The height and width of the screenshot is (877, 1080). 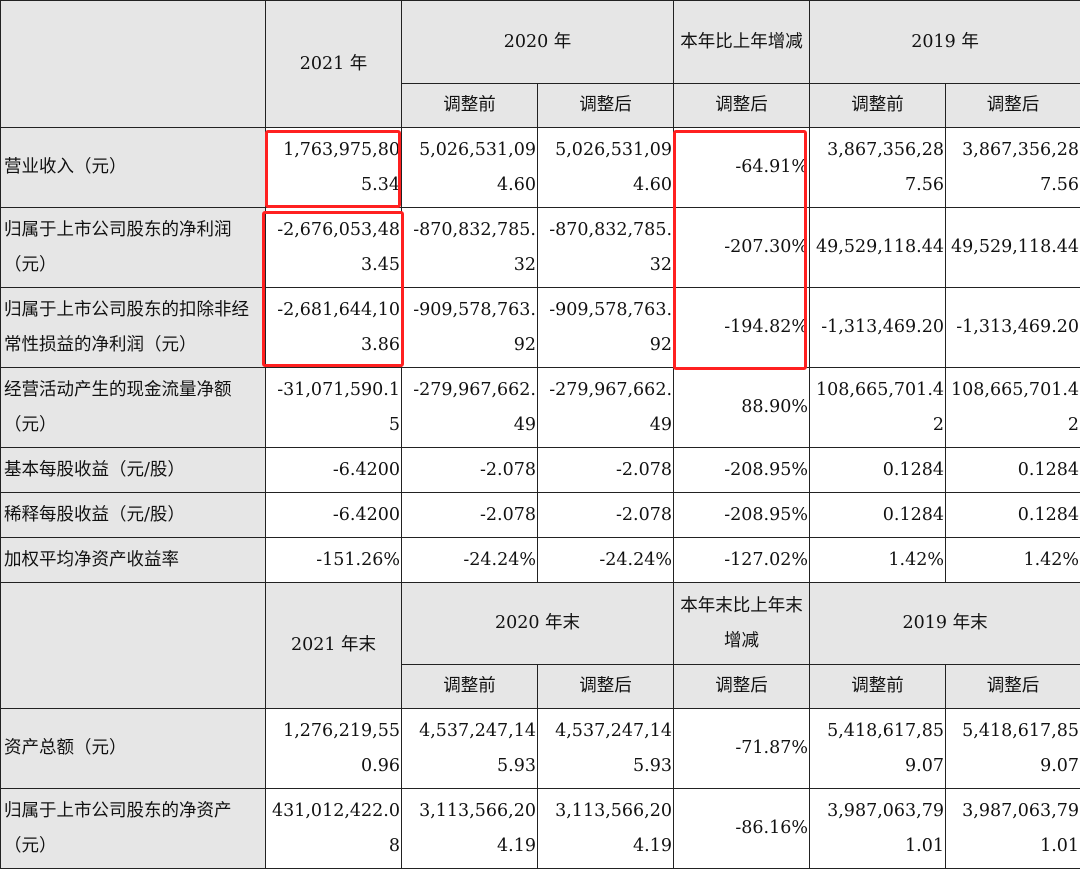 I want to click on header-2020: 2020 年, so click(x=537, y=42).